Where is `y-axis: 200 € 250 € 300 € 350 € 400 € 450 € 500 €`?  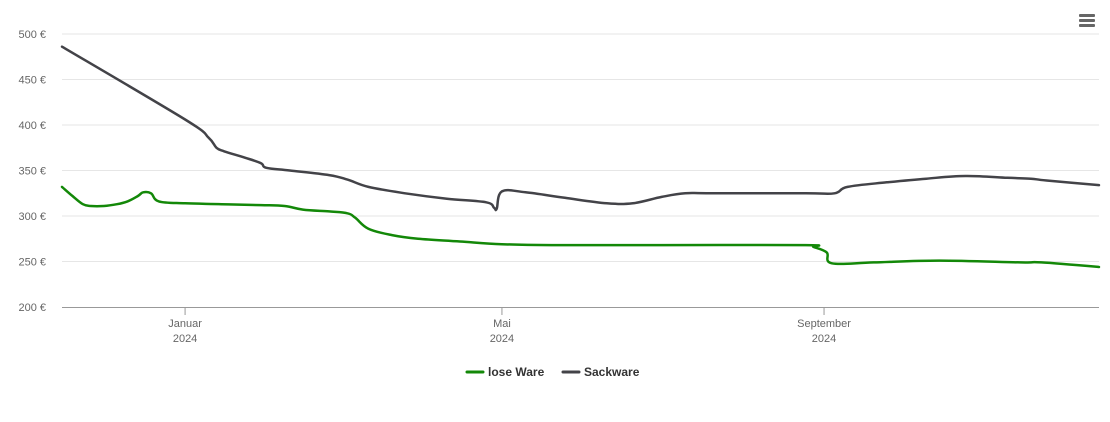
y-axis: 200 € 250 € 300 € 350 € 400 € 450 € 500 € is located at coordinates (32, 171).